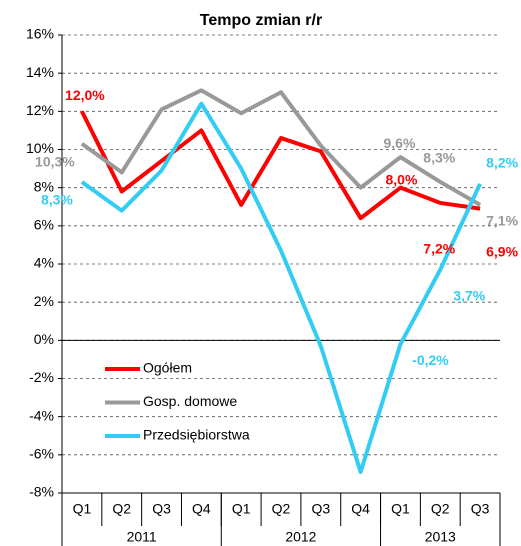  What do you see at coordinates (44, 263) in the screenshot?
I see `y-tick-label: 4%` at bounding box center [44, 263].